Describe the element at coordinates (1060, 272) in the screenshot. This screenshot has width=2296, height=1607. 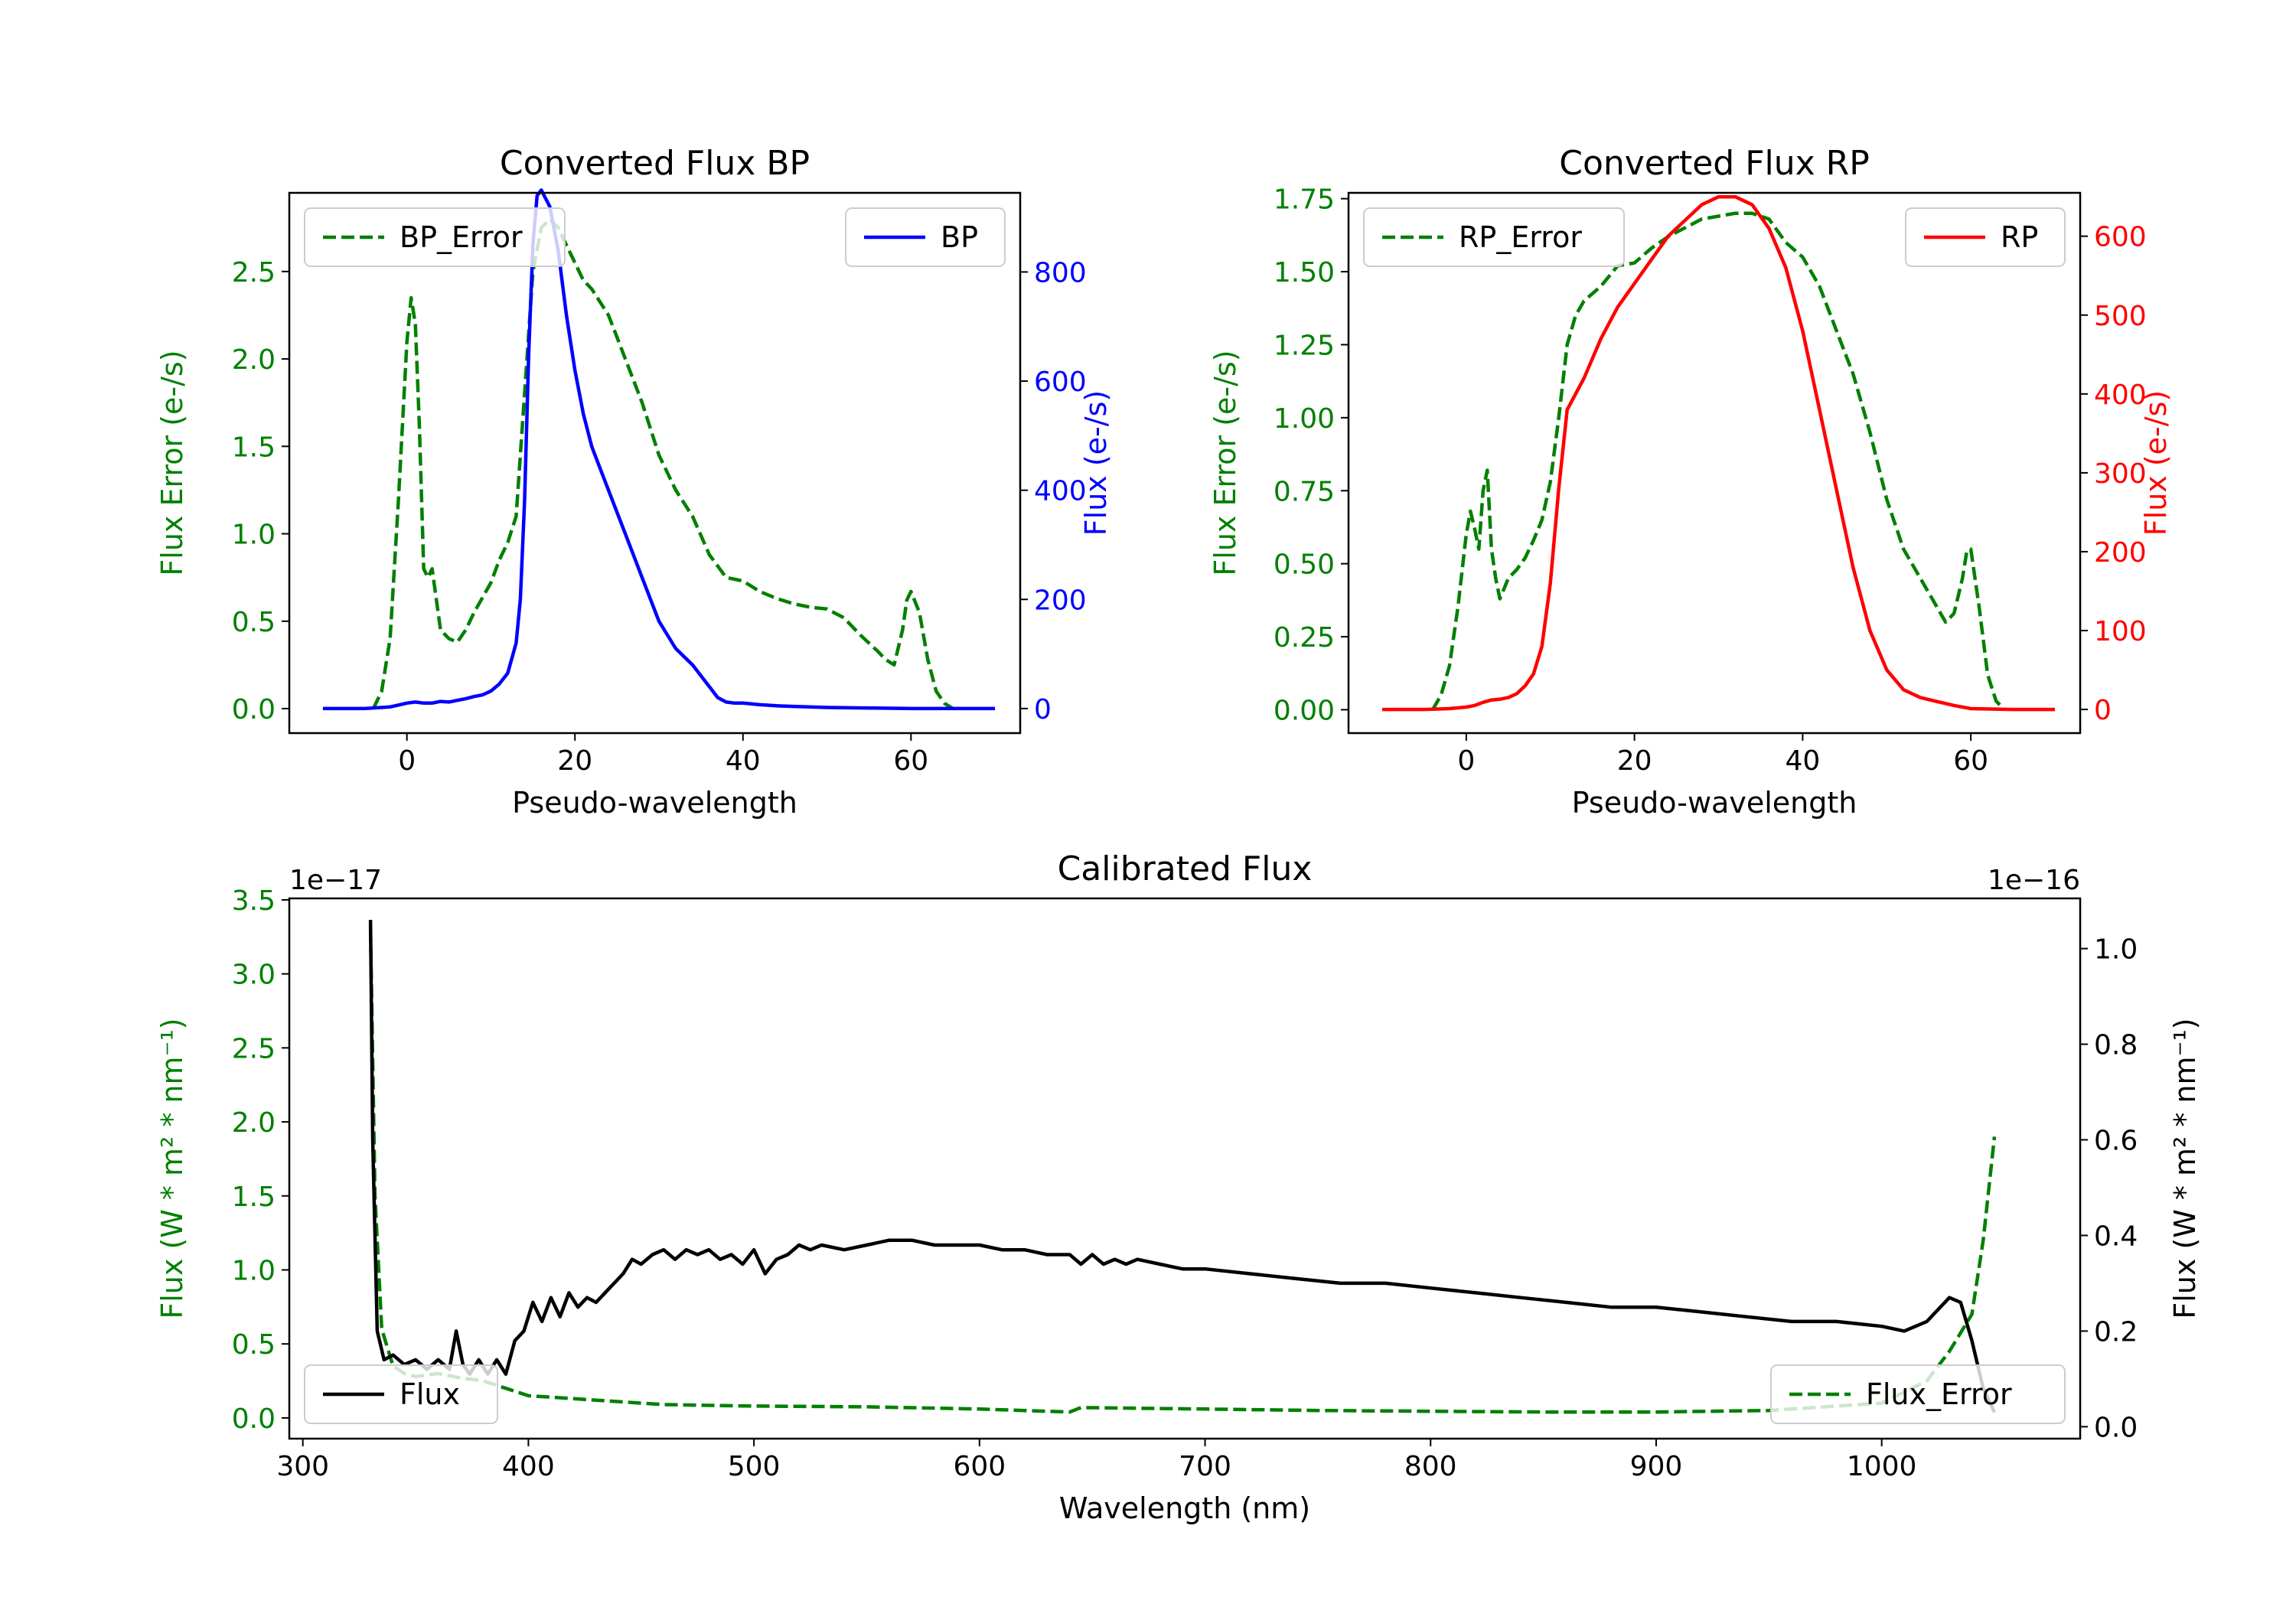
I see `right-tick-label: 800` at that location.